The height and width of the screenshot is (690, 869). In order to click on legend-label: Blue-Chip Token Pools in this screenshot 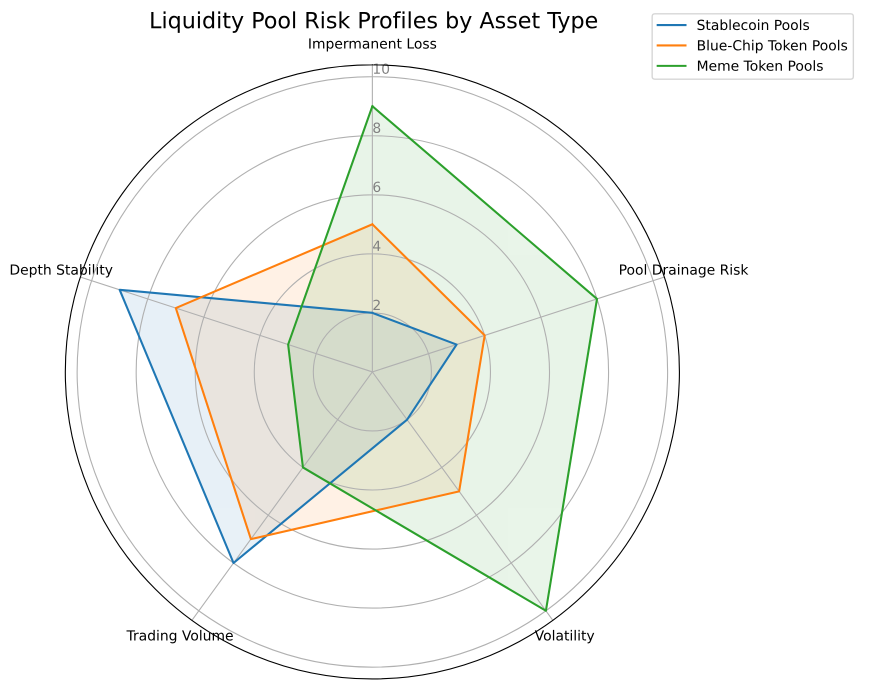, I will do `click(773, 47)`.